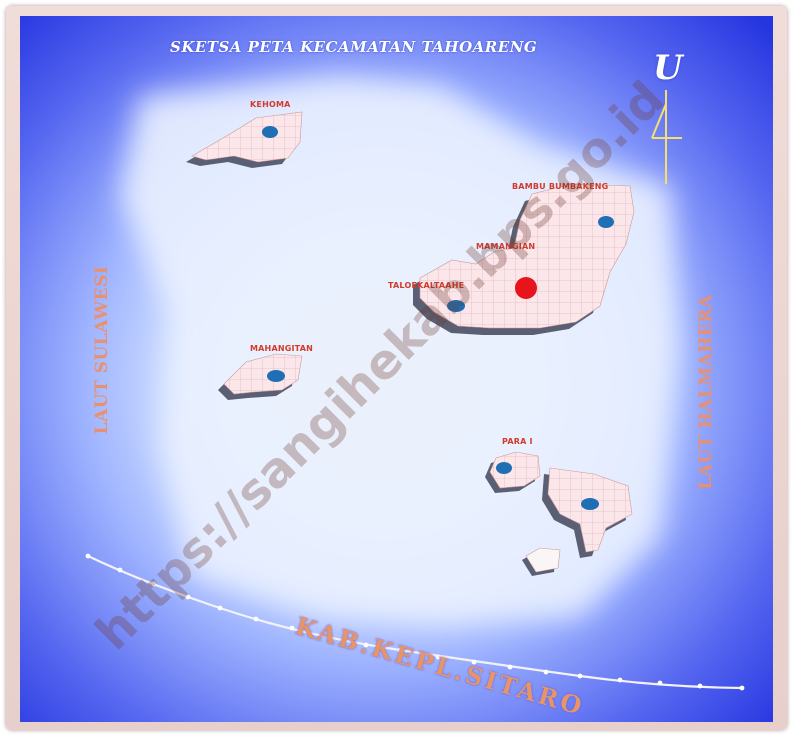 The height and width of the screenshot is (738, 795). I want to click on island-label-taloekaltaahe: TALOEKALTAAHE, so click(426, 285).